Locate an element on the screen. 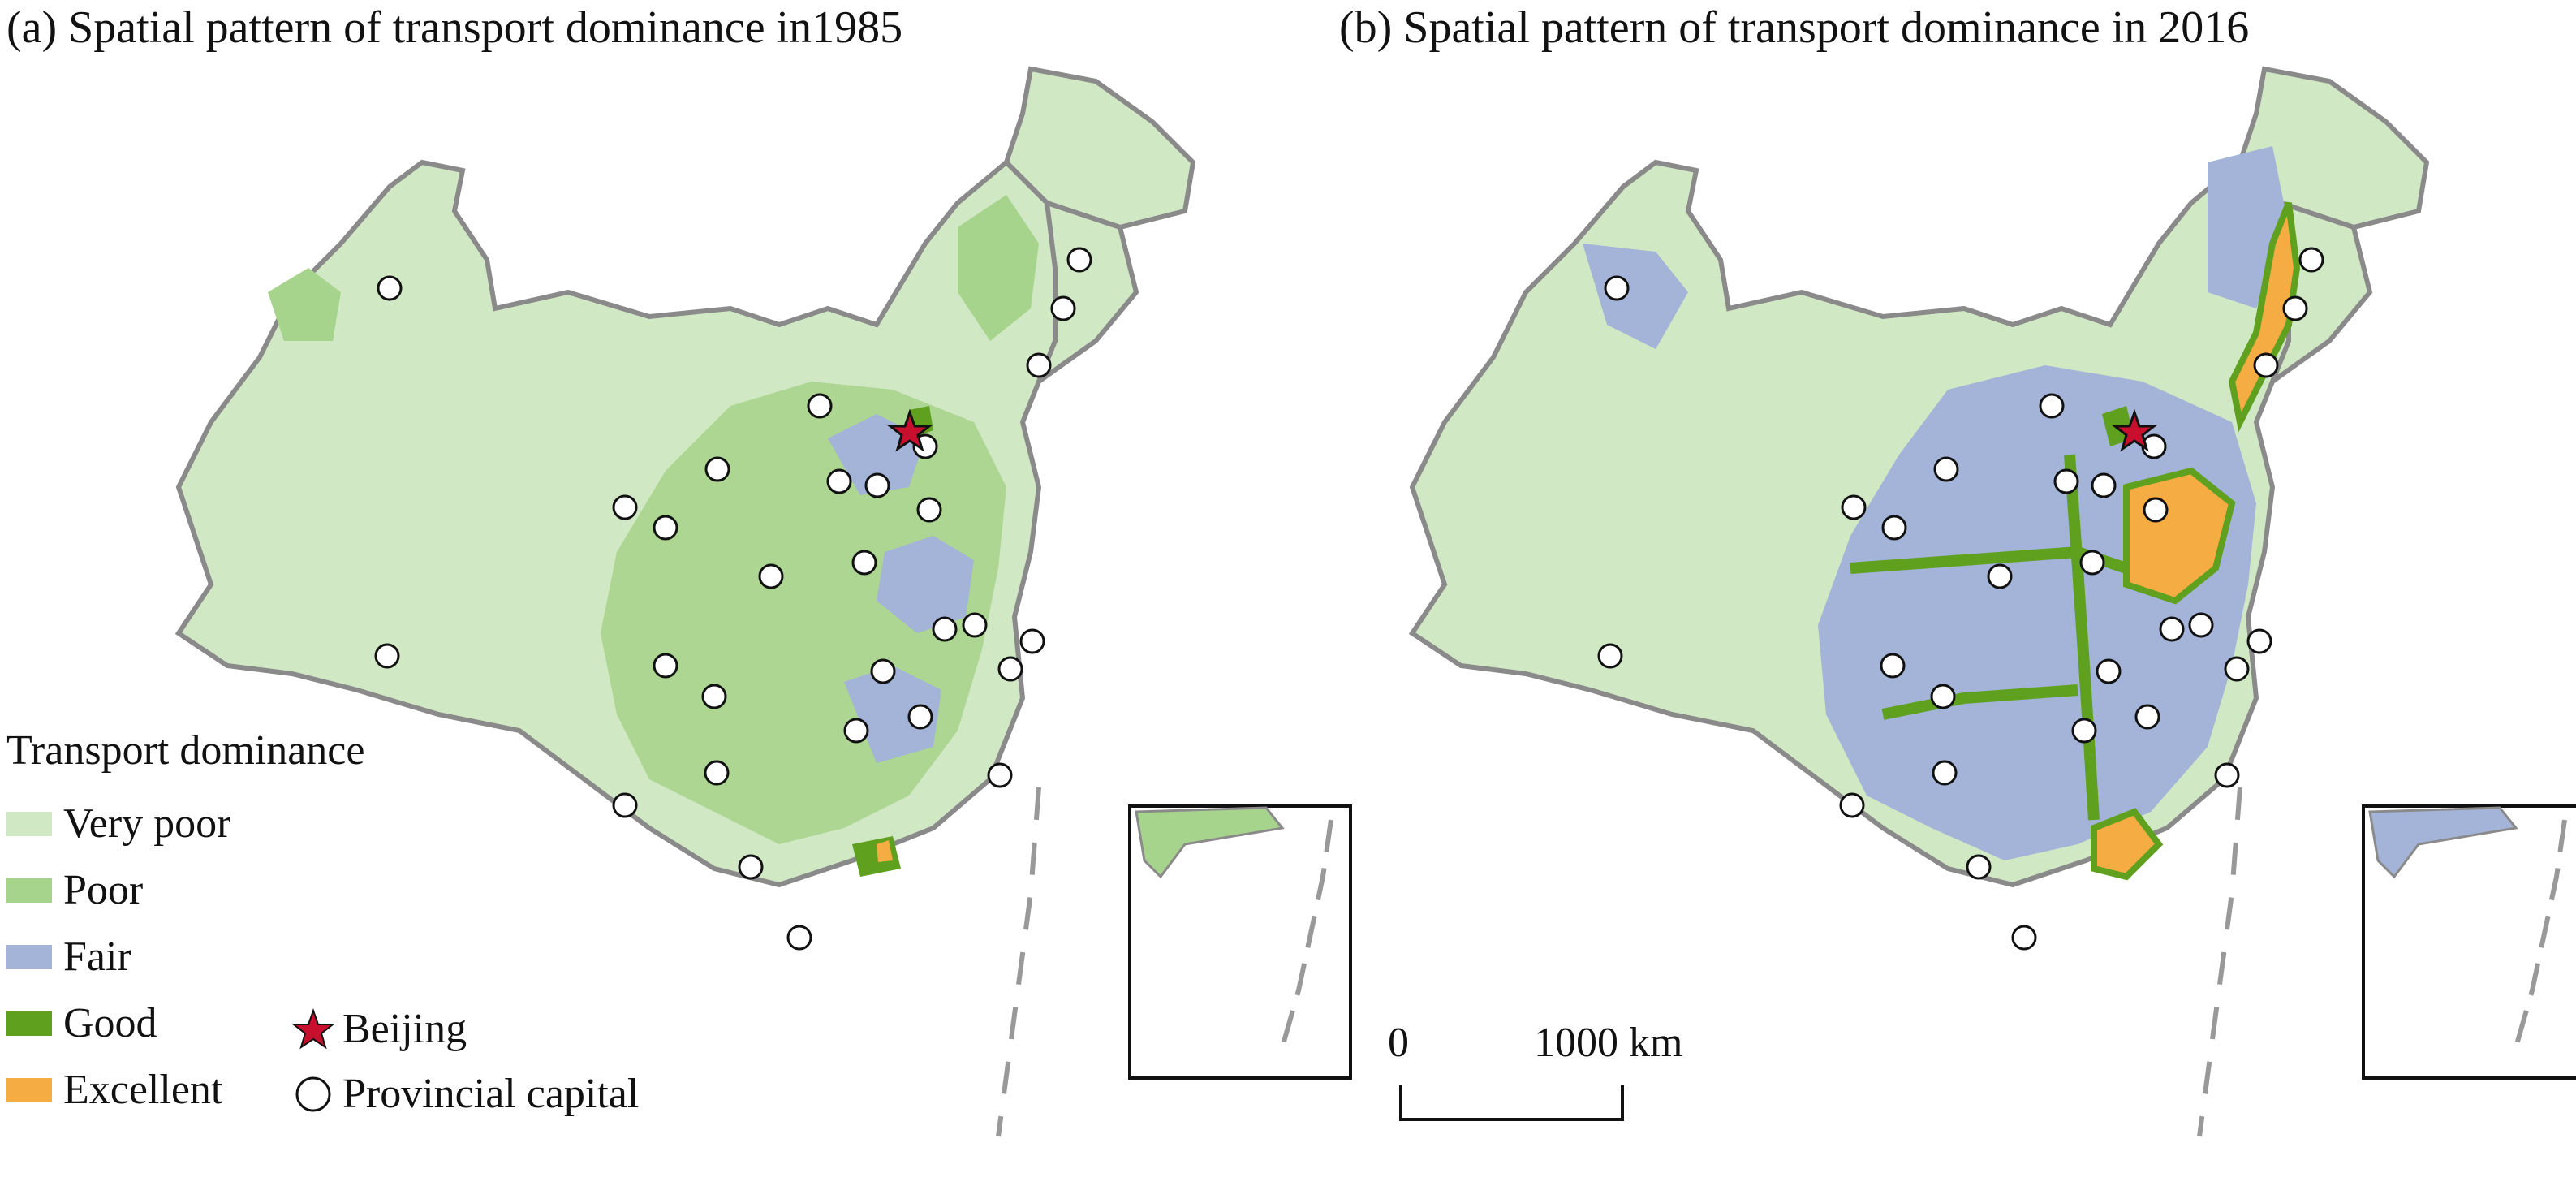 The height and width of the screenshot is (1199, 2576). legend-item-label: Poor is located at coordinates (104, 890).